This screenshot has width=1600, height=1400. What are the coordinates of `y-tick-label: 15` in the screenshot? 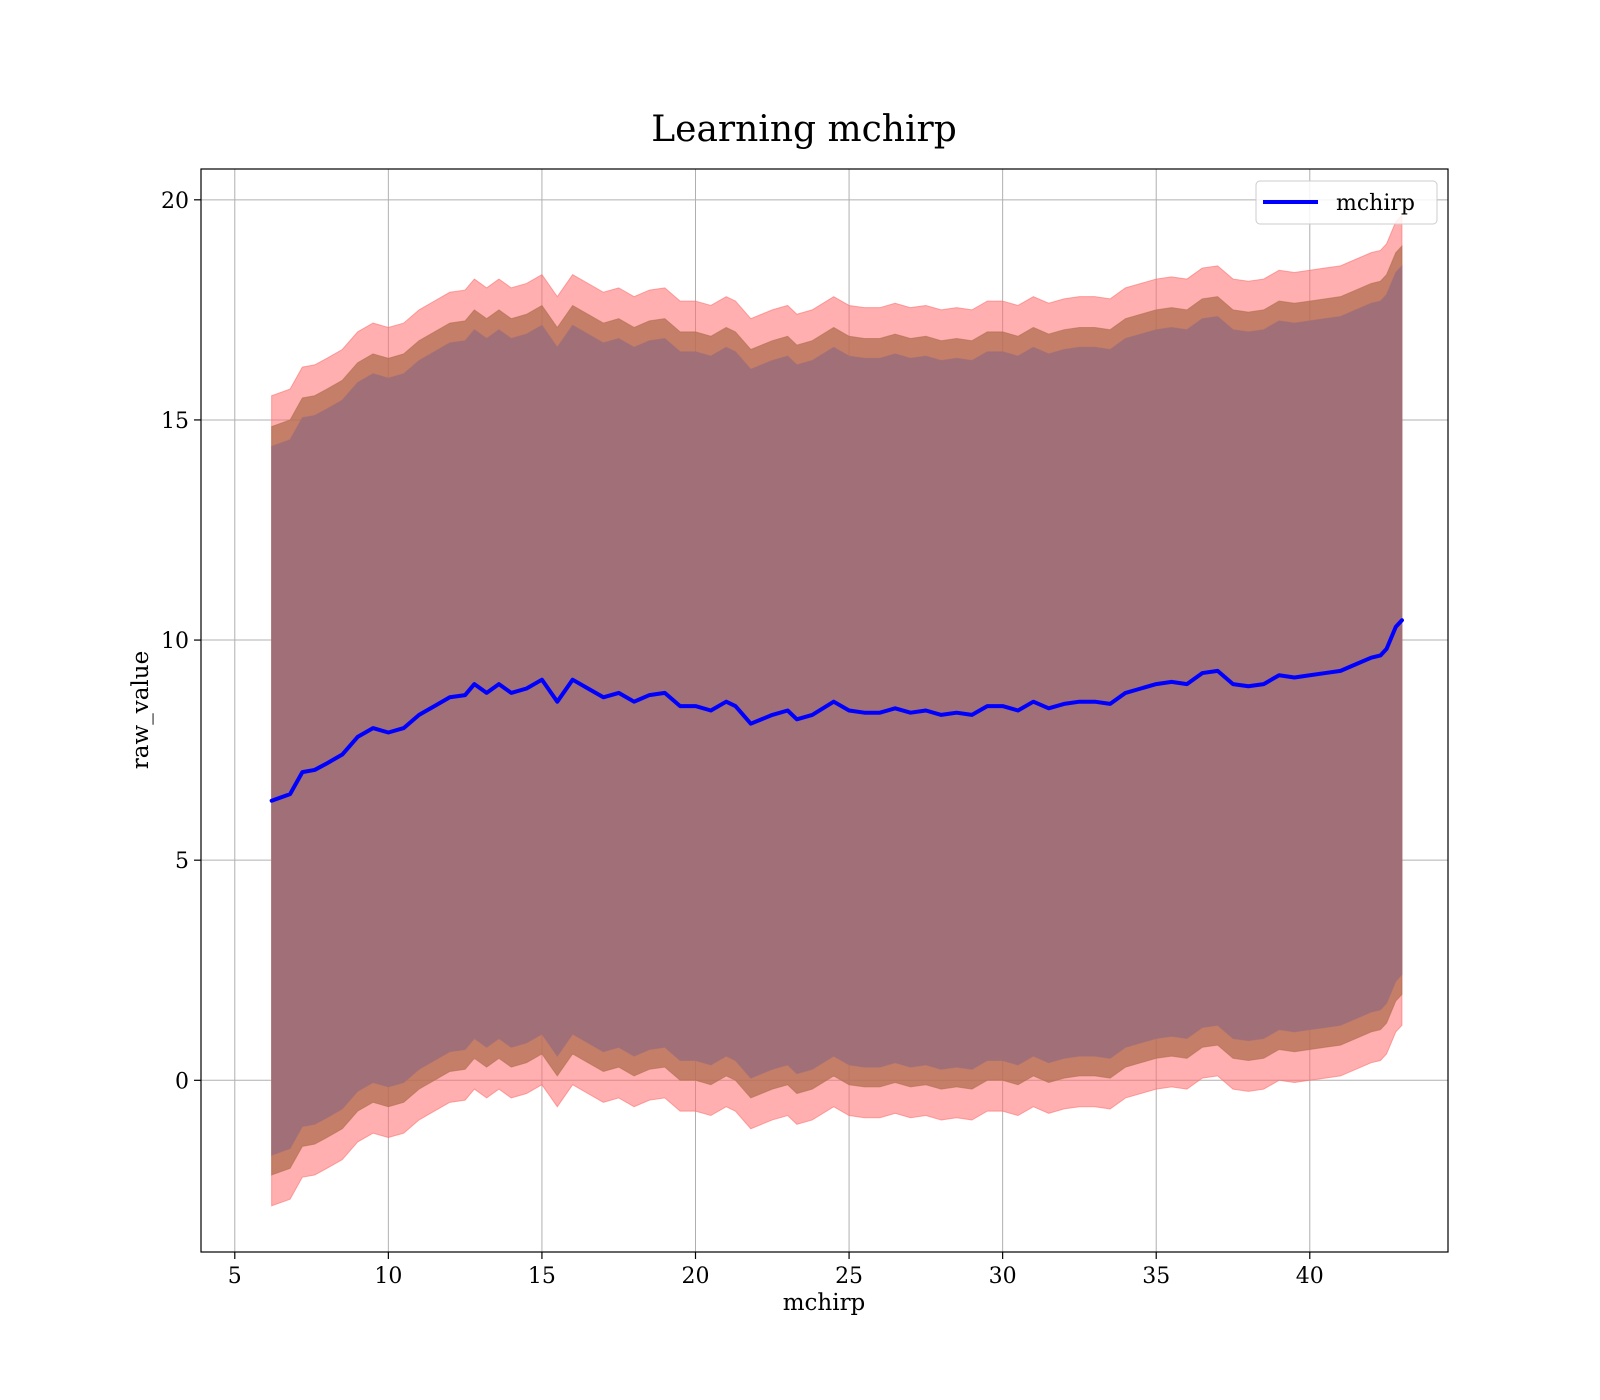 It's located at (175, 421).